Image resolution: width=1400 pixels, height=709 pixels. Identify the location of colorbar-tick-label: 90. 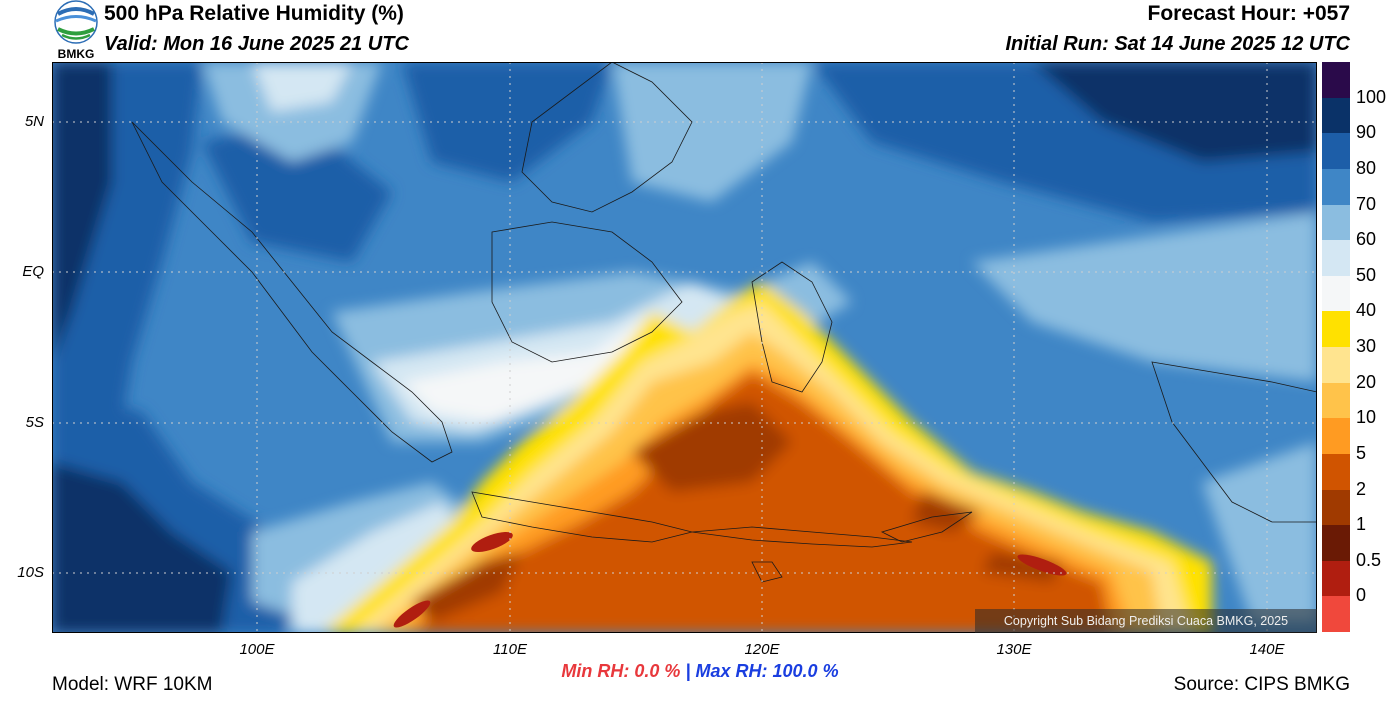
(1366, 132).